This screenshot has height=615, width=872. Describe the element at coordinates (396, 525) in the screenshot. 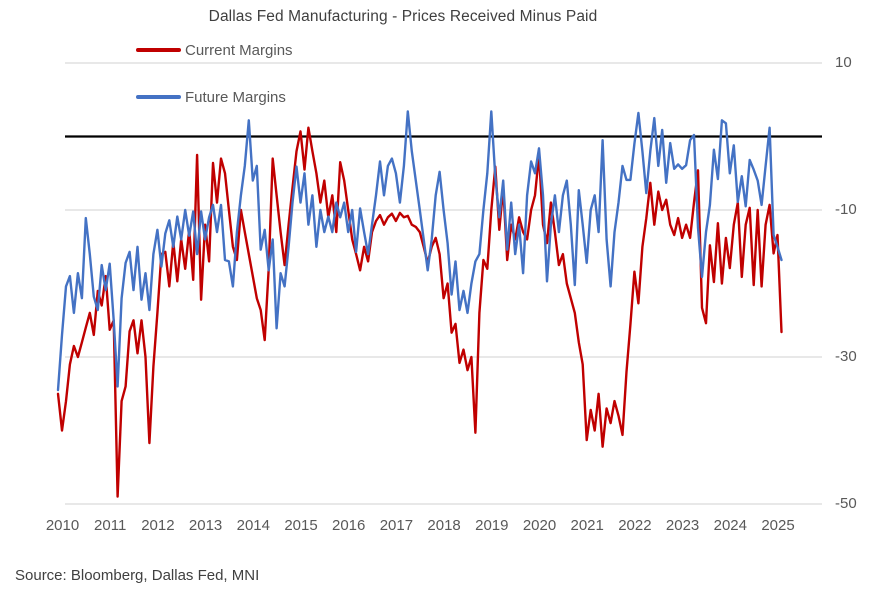

I see `x-tick-label-2017: 2017` at that location.